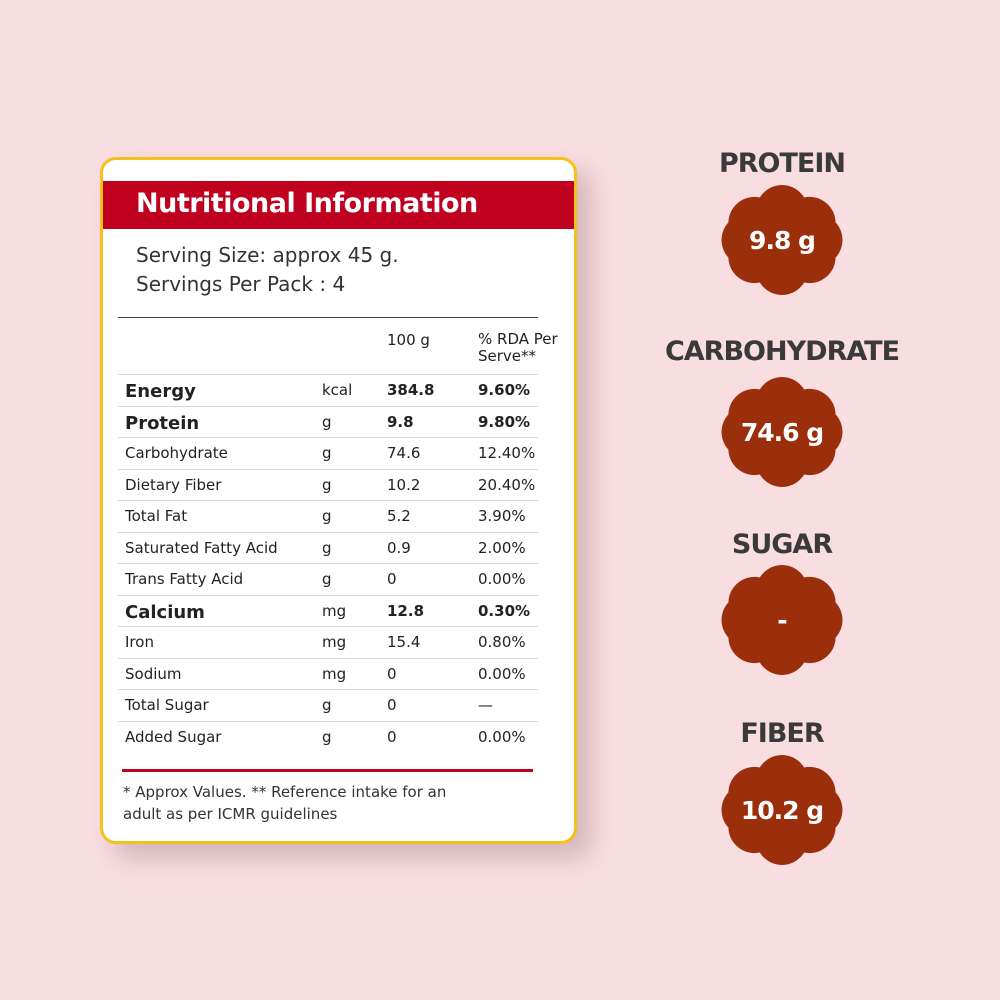  What do you see at coordinates (153, 673) in the screenshot?
I see `table-cell: Sodium` at bounding box center [153, 673].